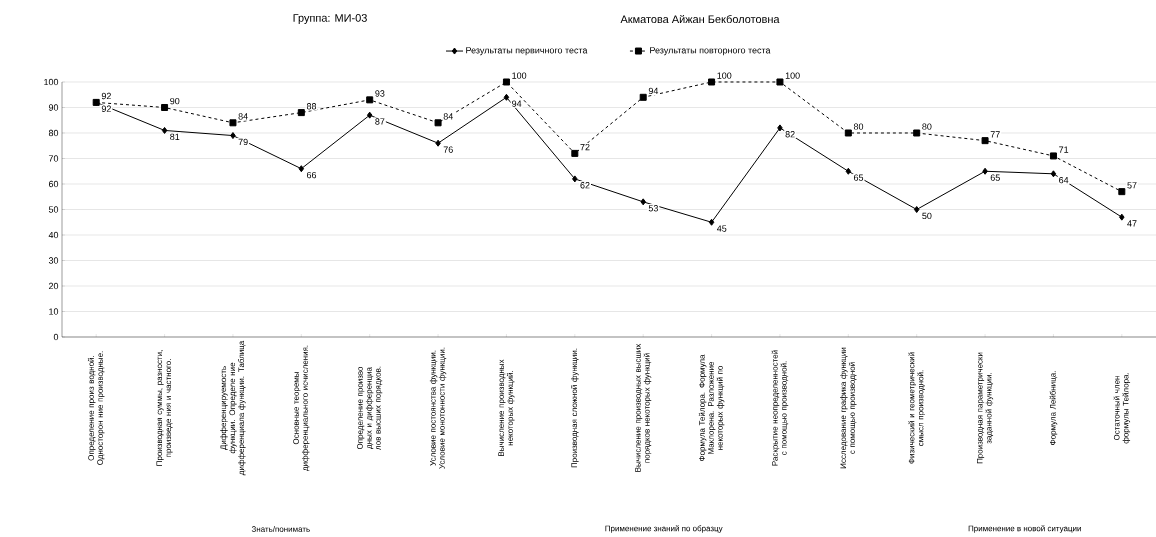  What do you see at coordinates (700, 19) in the screenshot?
I see `chart-subtitle: Акматова Айжан Бекболотовна` at bounding box center [700, 19].